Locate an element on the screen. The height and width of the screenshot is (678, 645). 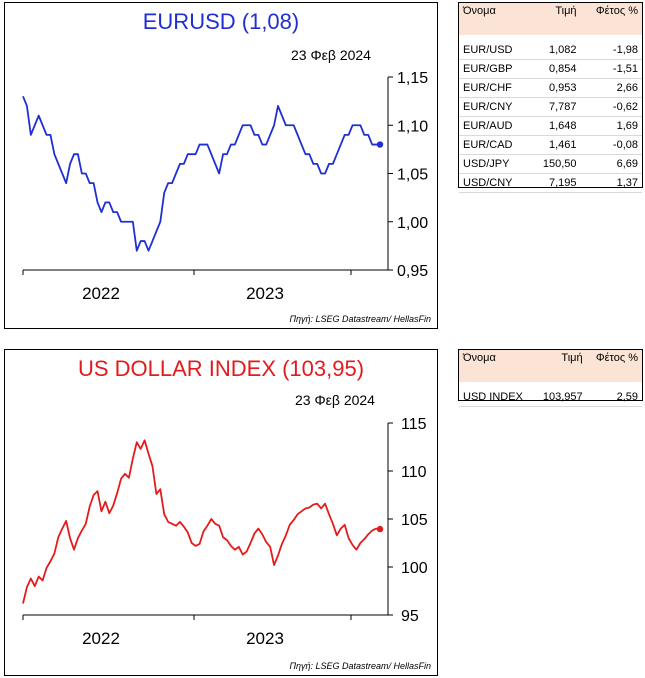
cell-ytd: -0,62 is located at coordinates (611, 107).